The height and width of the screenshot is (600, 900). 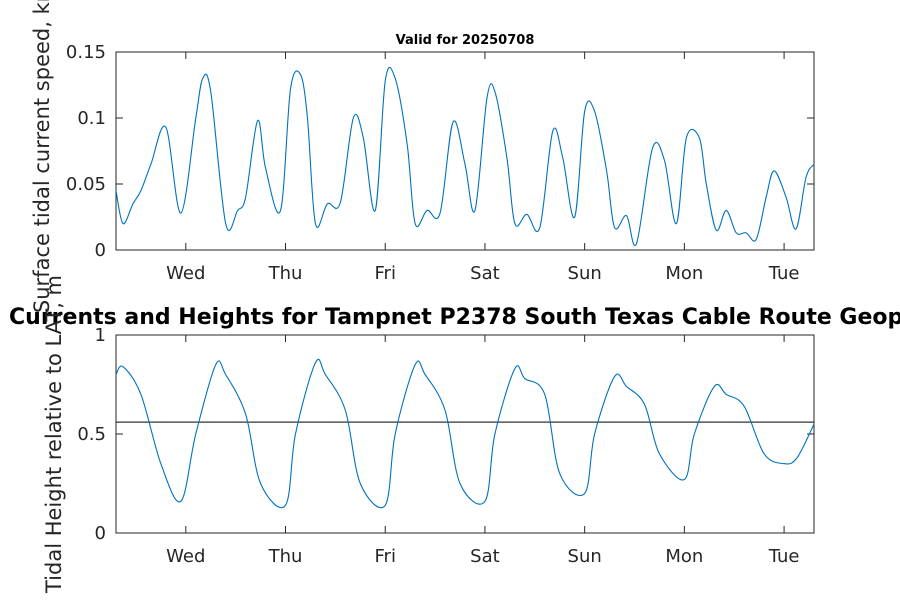 I want to click on tidal-height-x-tick-label: Tue, so click(x=784, y=556).